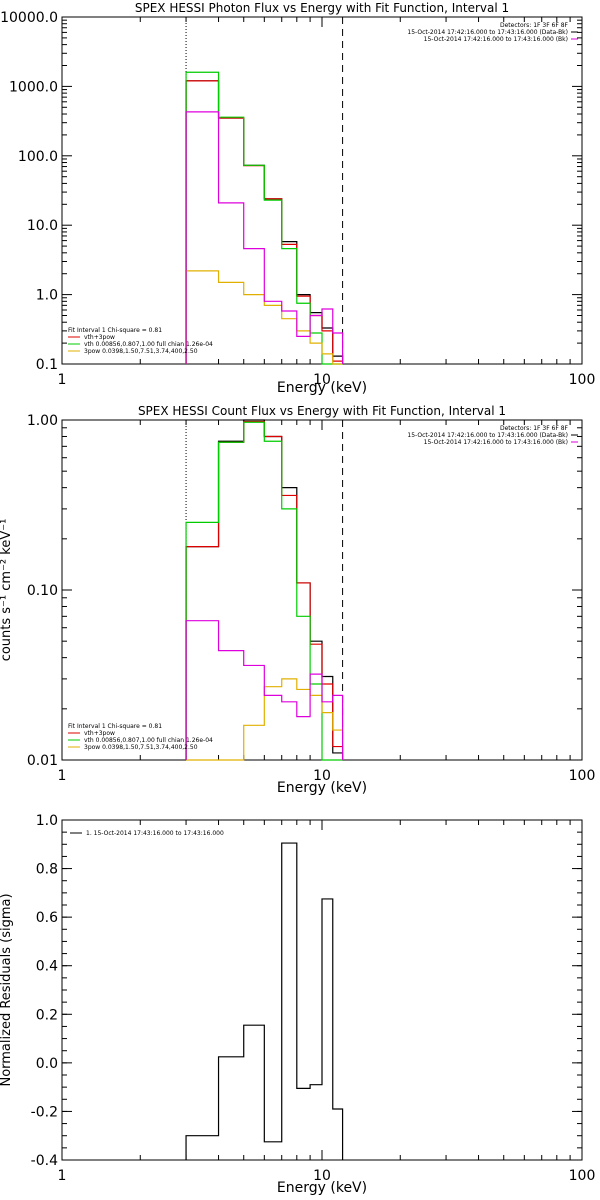 The width and height of the screenshot is (600, 1200). Describe the element at coordinates (42, 591) in the screenshot. I see `y-tick-label: 0.10` at that location.